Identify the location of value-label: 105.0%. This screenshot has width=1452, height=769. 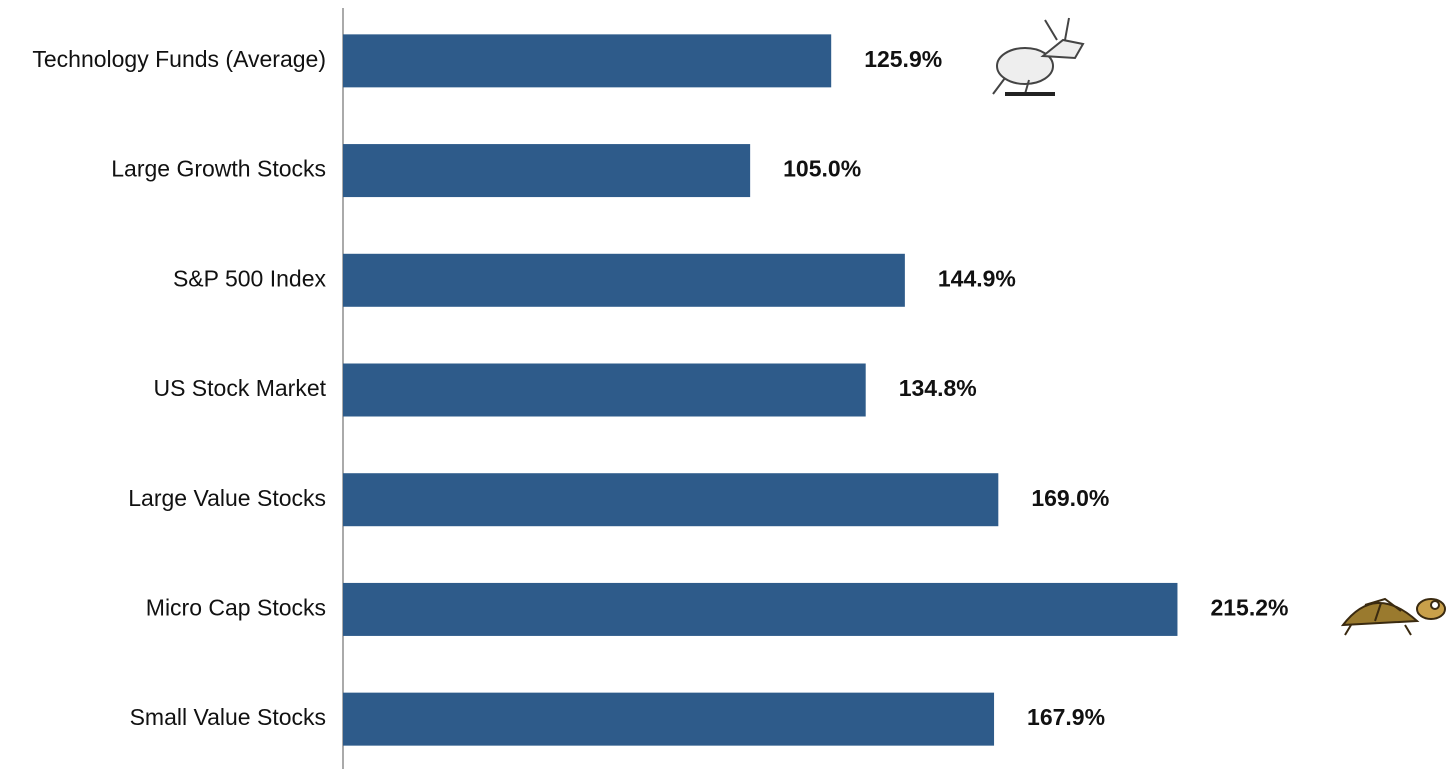
(822, 169).